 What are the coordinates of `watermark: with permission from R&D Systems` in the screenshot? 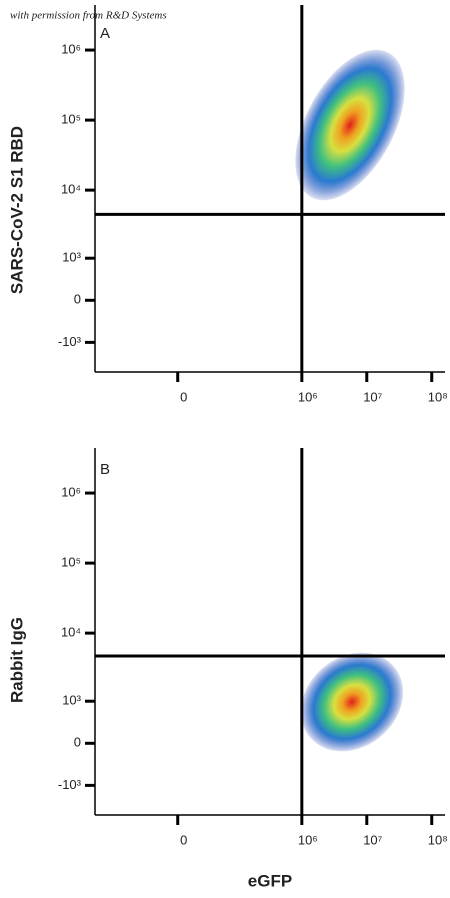 It's located at (88, 16).